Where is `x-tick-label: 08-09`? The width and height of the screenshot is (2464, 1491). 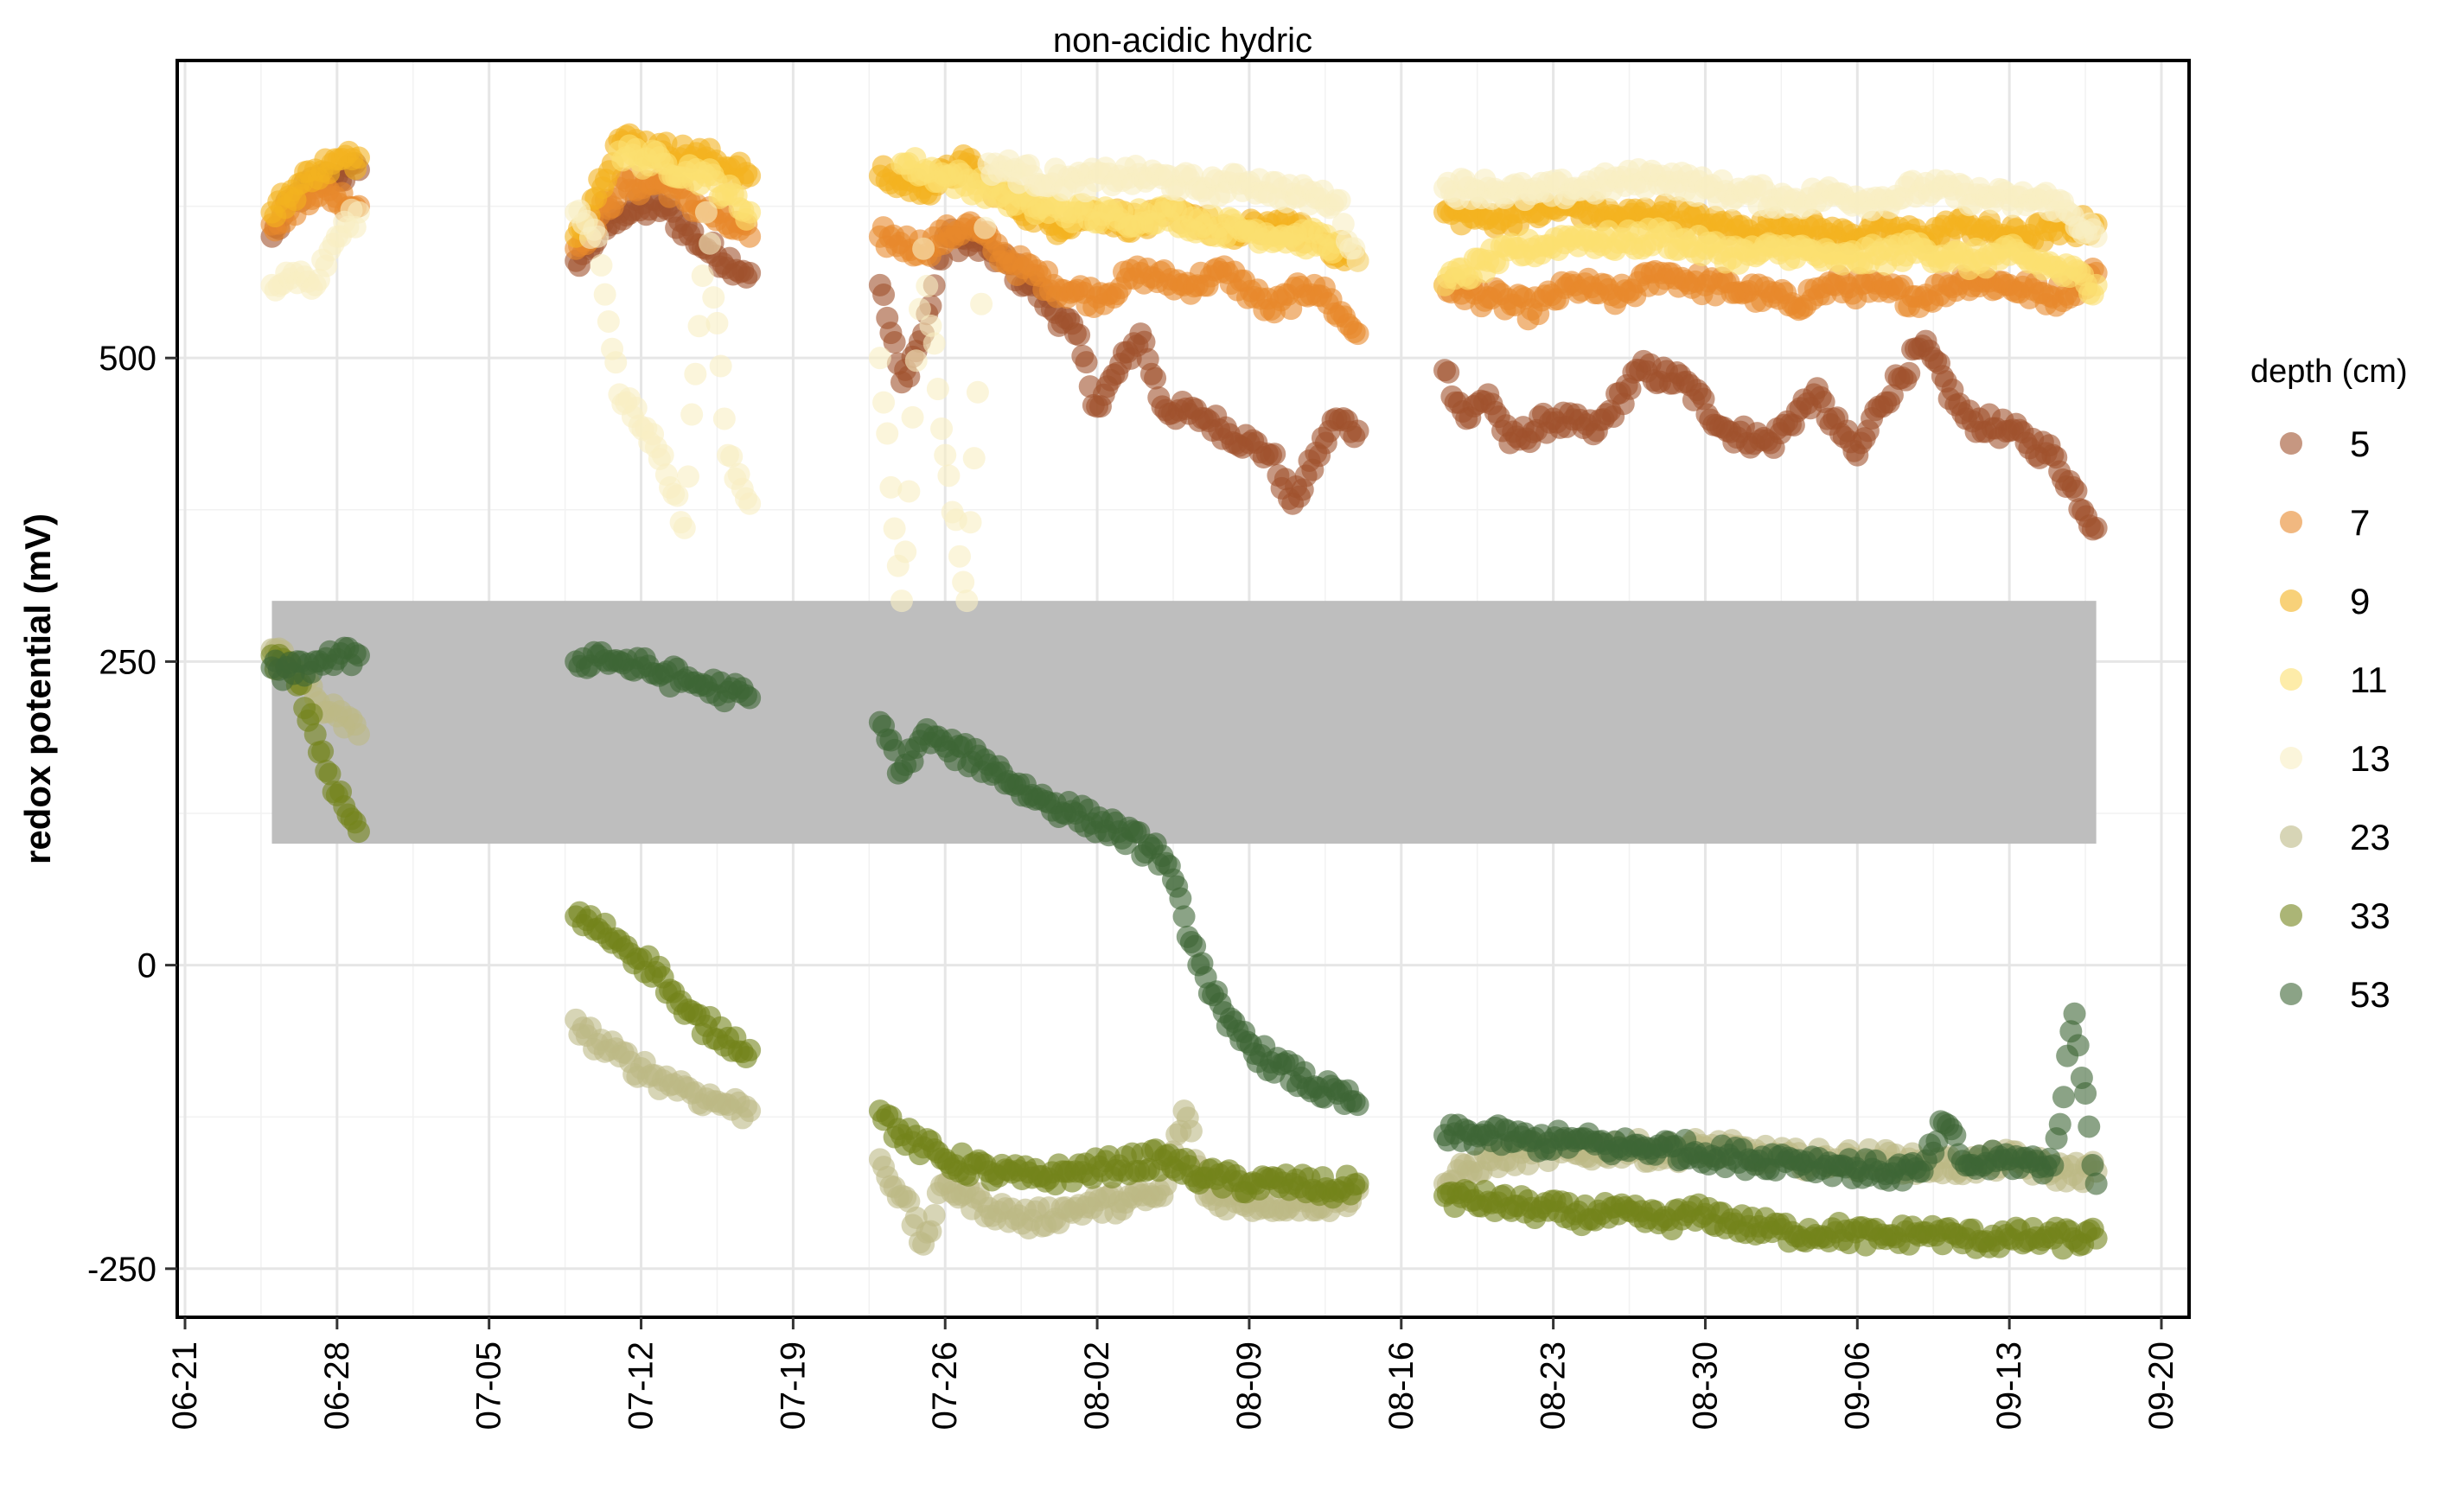
x-tick-label: 08-09 is located at coordinates (1249, 1385).